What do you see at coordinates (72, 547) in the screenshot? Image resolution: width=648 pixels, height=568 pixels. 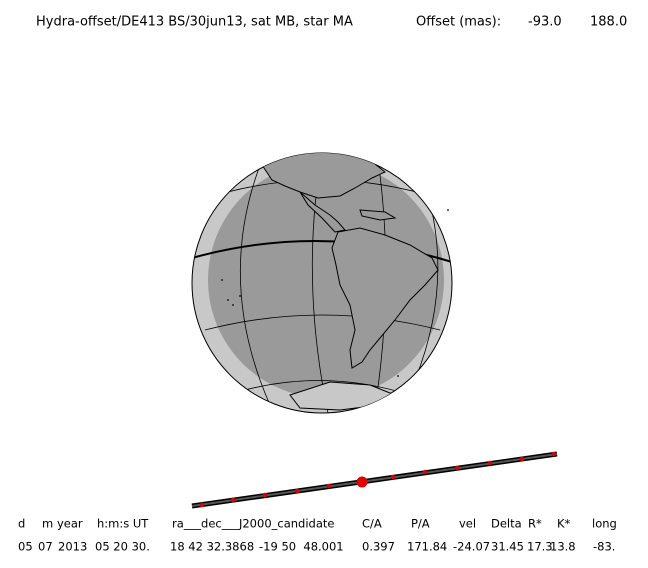 I see `cell: 2013` at bounding box center [72, 547].